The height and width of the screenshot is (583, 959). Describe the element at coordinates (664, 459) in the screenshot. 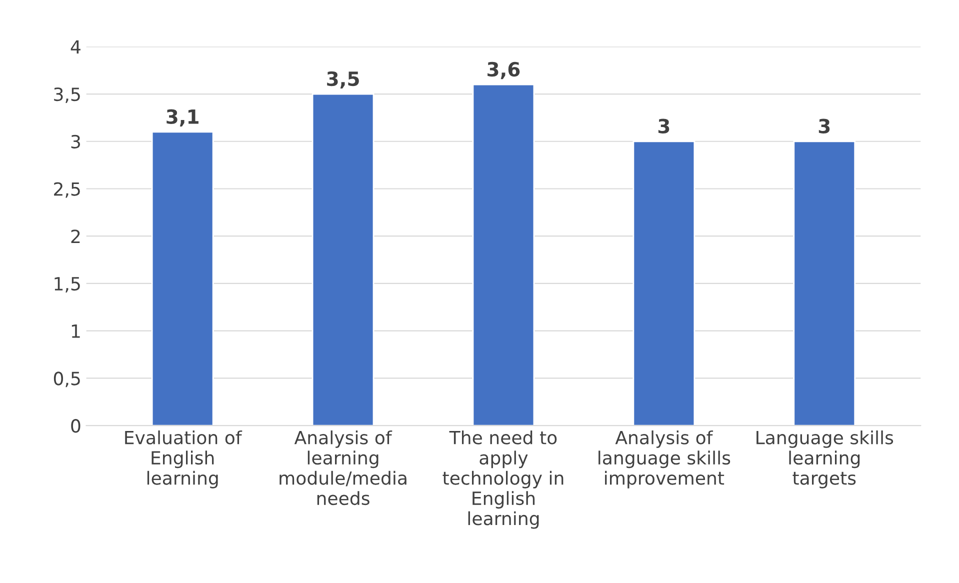

I see `x-tick-label: Analysis of language skills improvement` at that location.